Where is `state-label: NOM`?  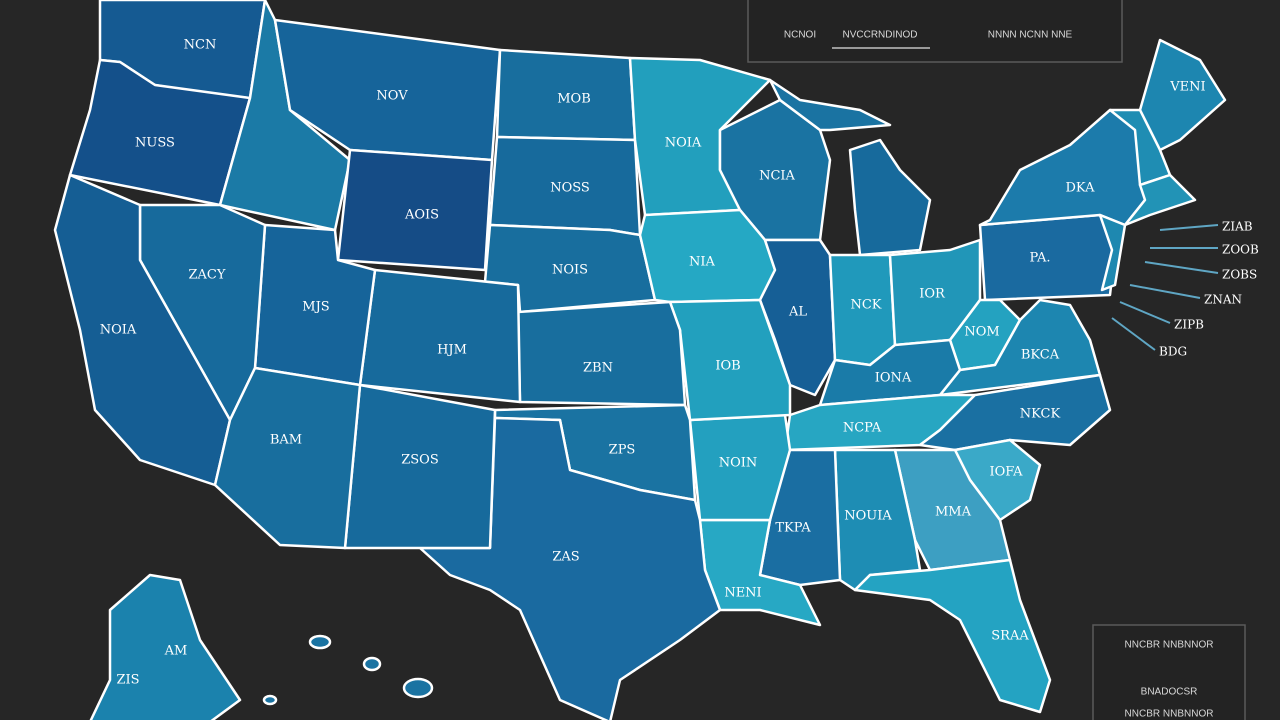 state-label: NOM is located at coordinates (981, 332).